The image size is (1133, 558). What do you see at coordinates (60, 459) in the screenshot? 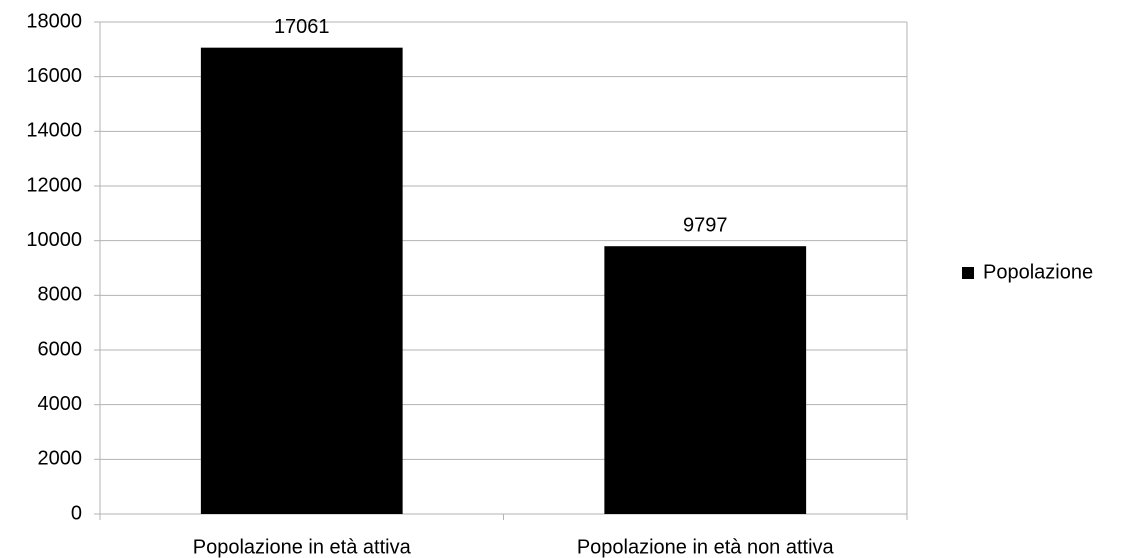
I see `y-tick-label: 2000` at bounding box center [60, 459].